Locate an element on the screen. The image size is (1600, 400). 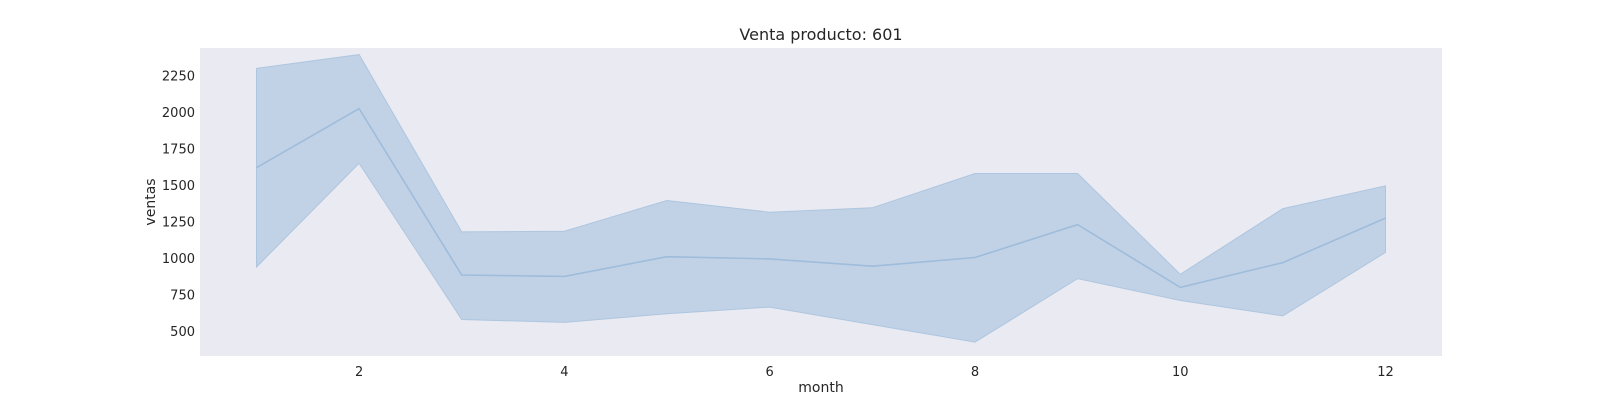
y-tick-label: 1000 is located at coordinates (178, 259).